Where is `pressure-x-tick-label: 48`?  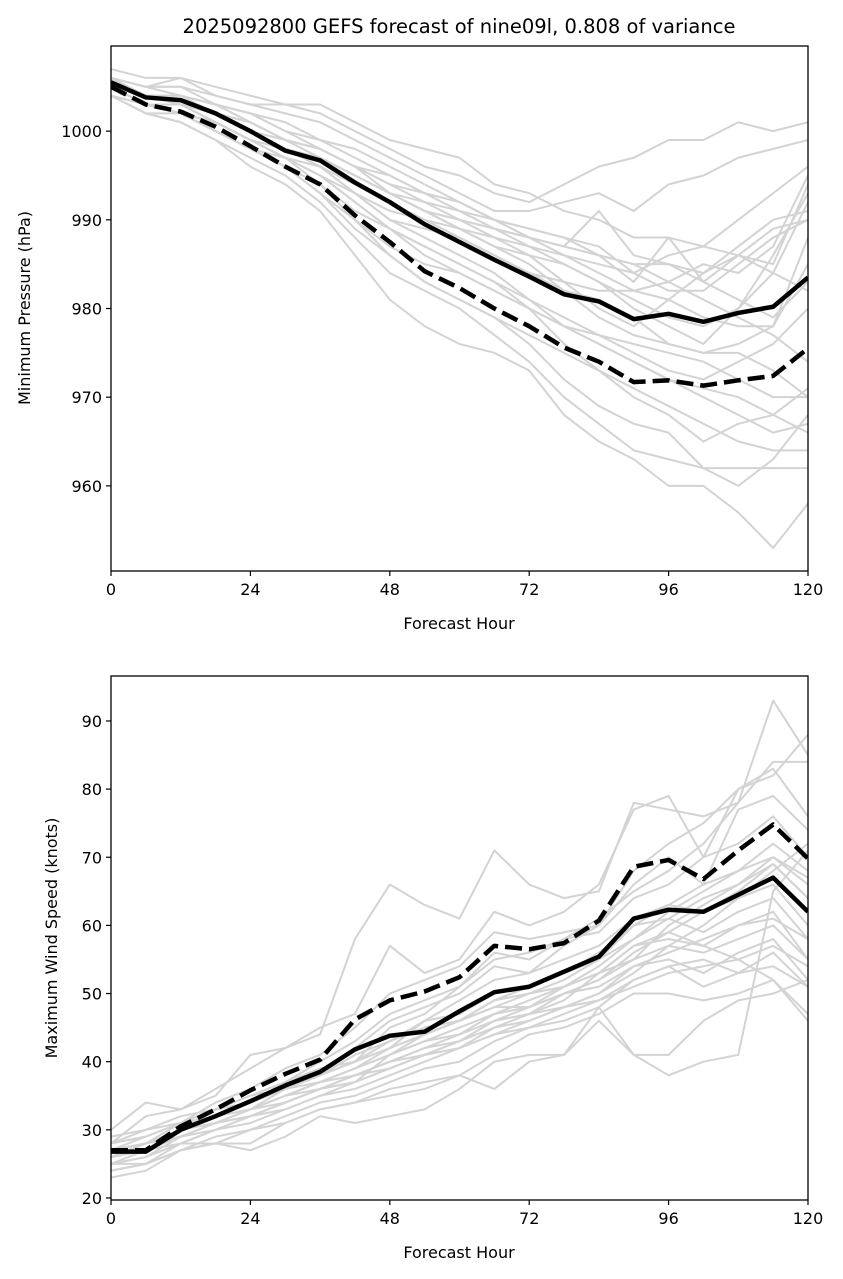
pressure-x-tick-label: 48 is located at coordinates (390, 589).